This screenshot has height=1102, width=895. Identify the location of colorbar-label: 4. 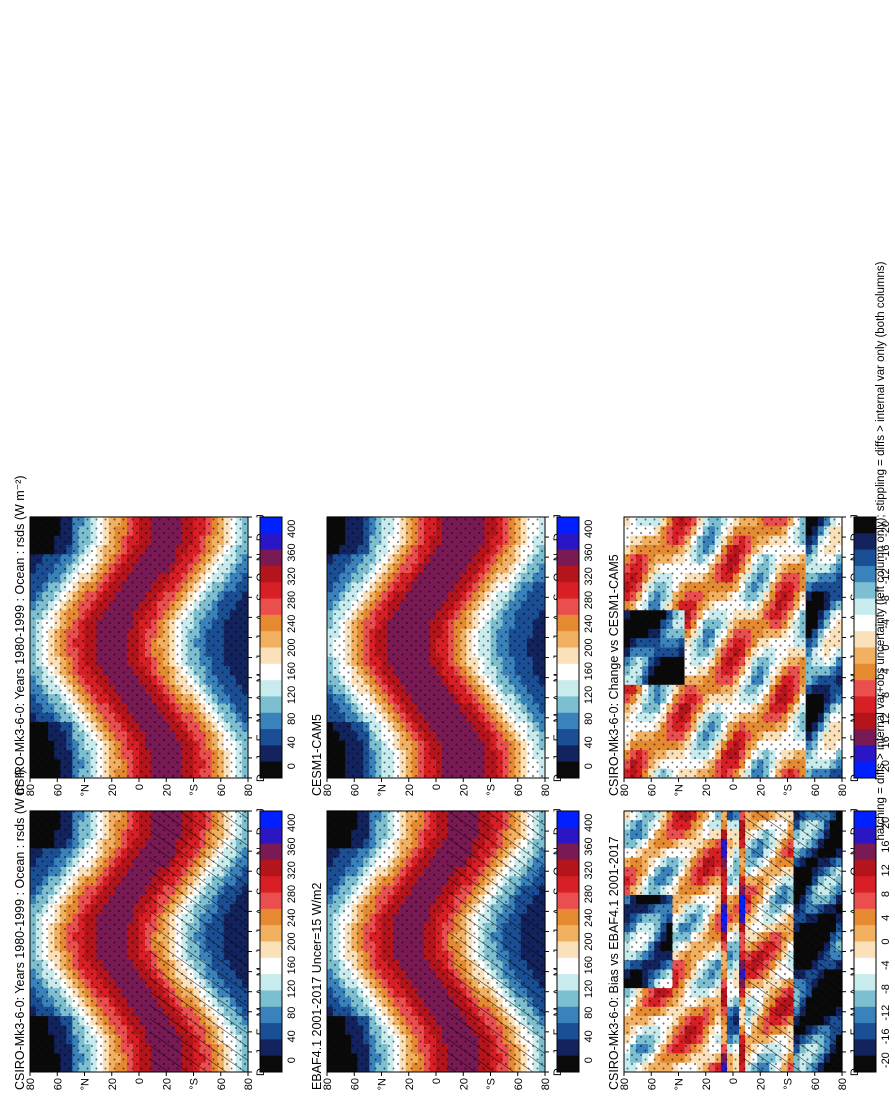
(886, 918).